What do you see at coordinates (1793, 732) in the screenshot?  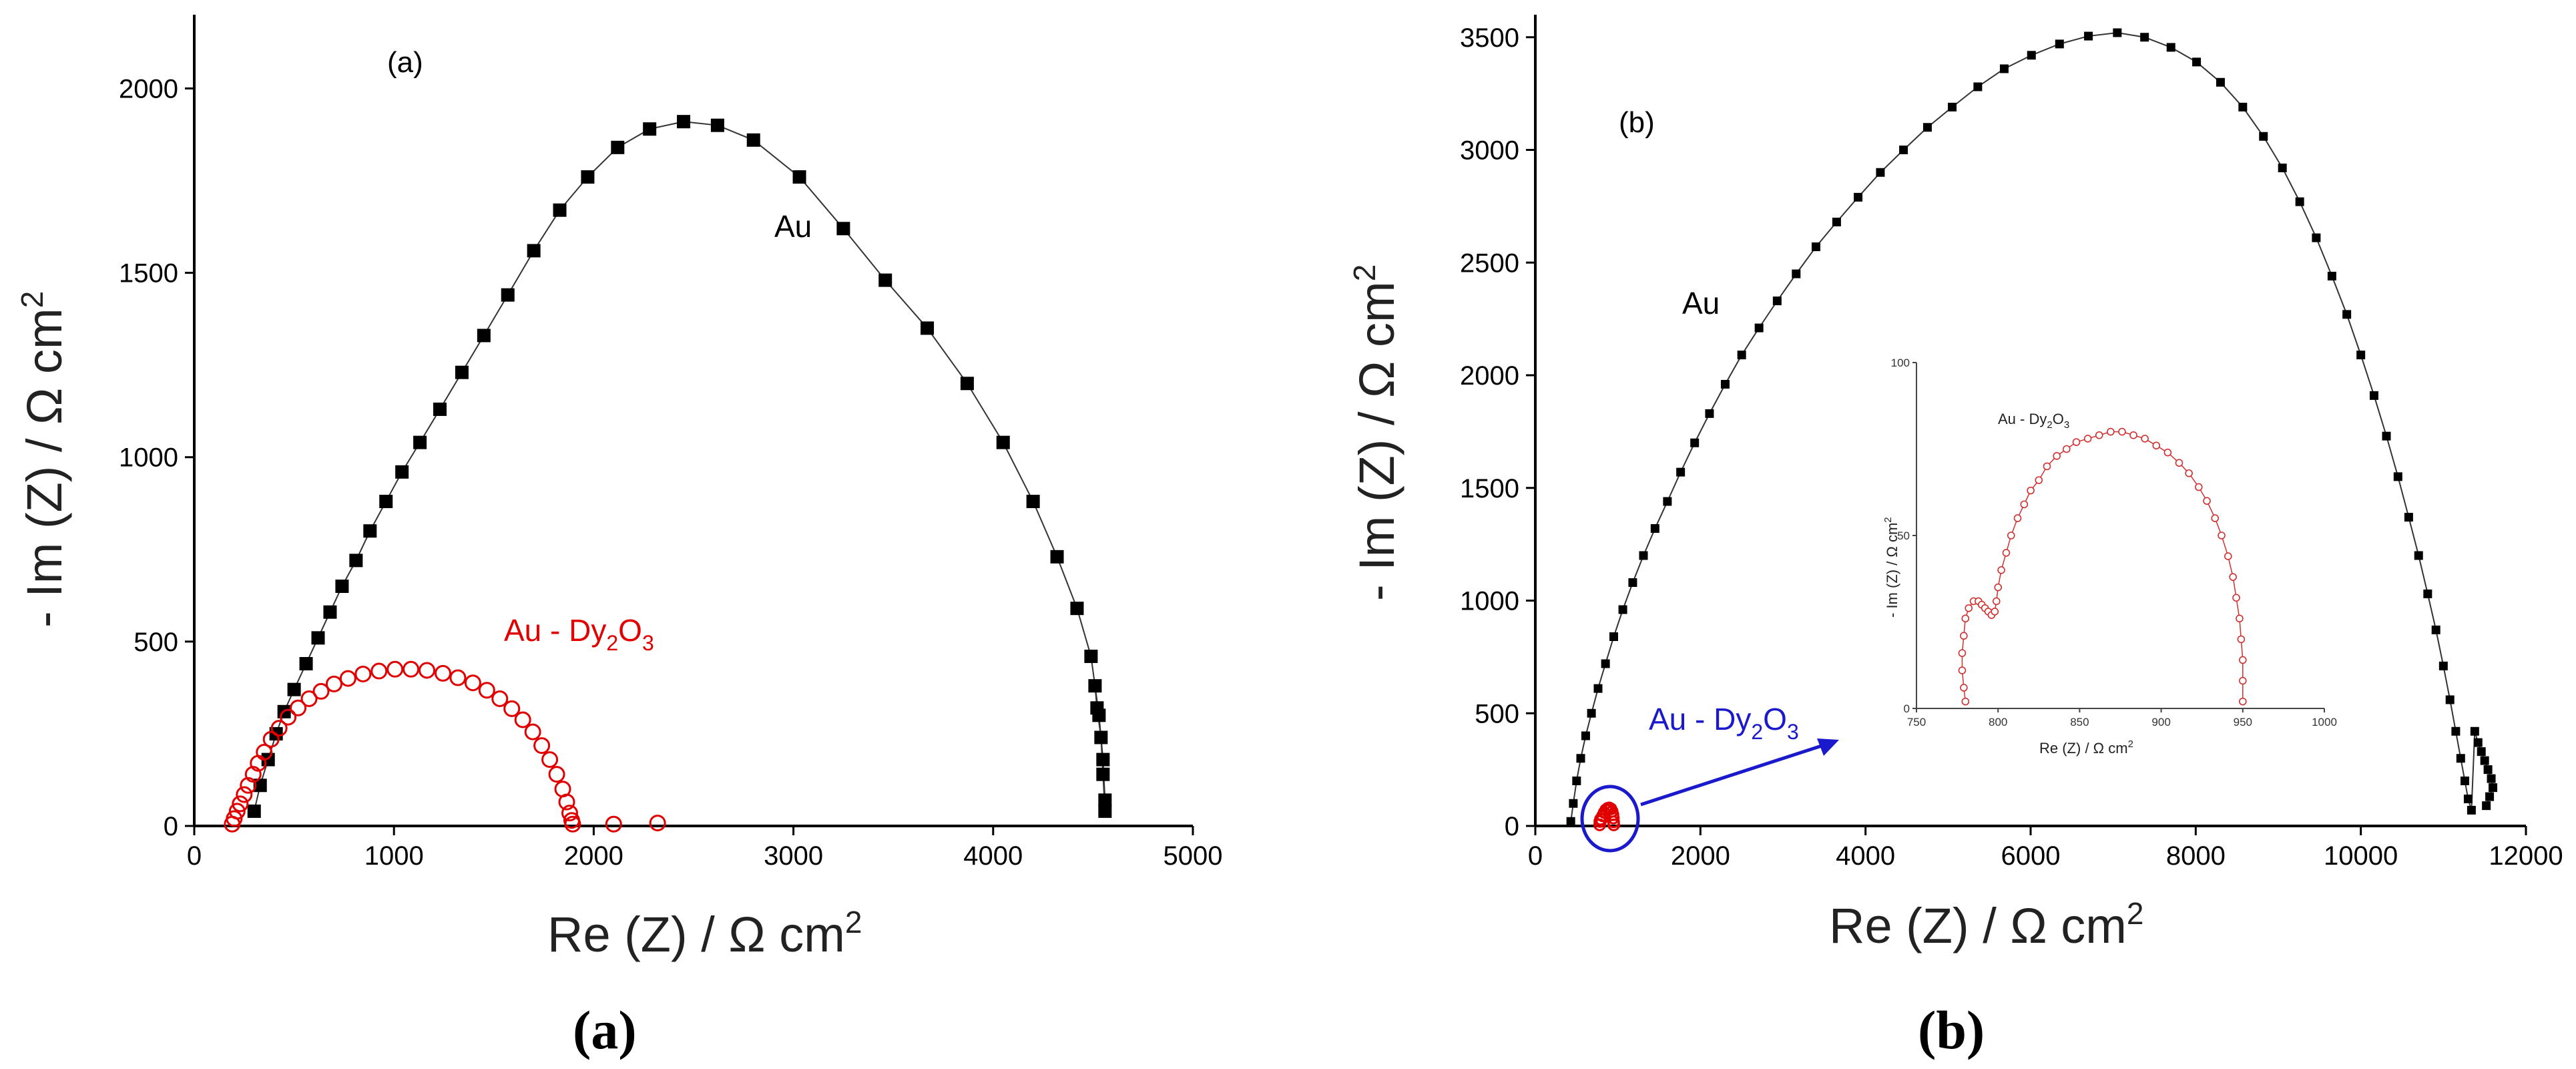 I see `label-sub2: 3` at bounding box center [1793, 732].